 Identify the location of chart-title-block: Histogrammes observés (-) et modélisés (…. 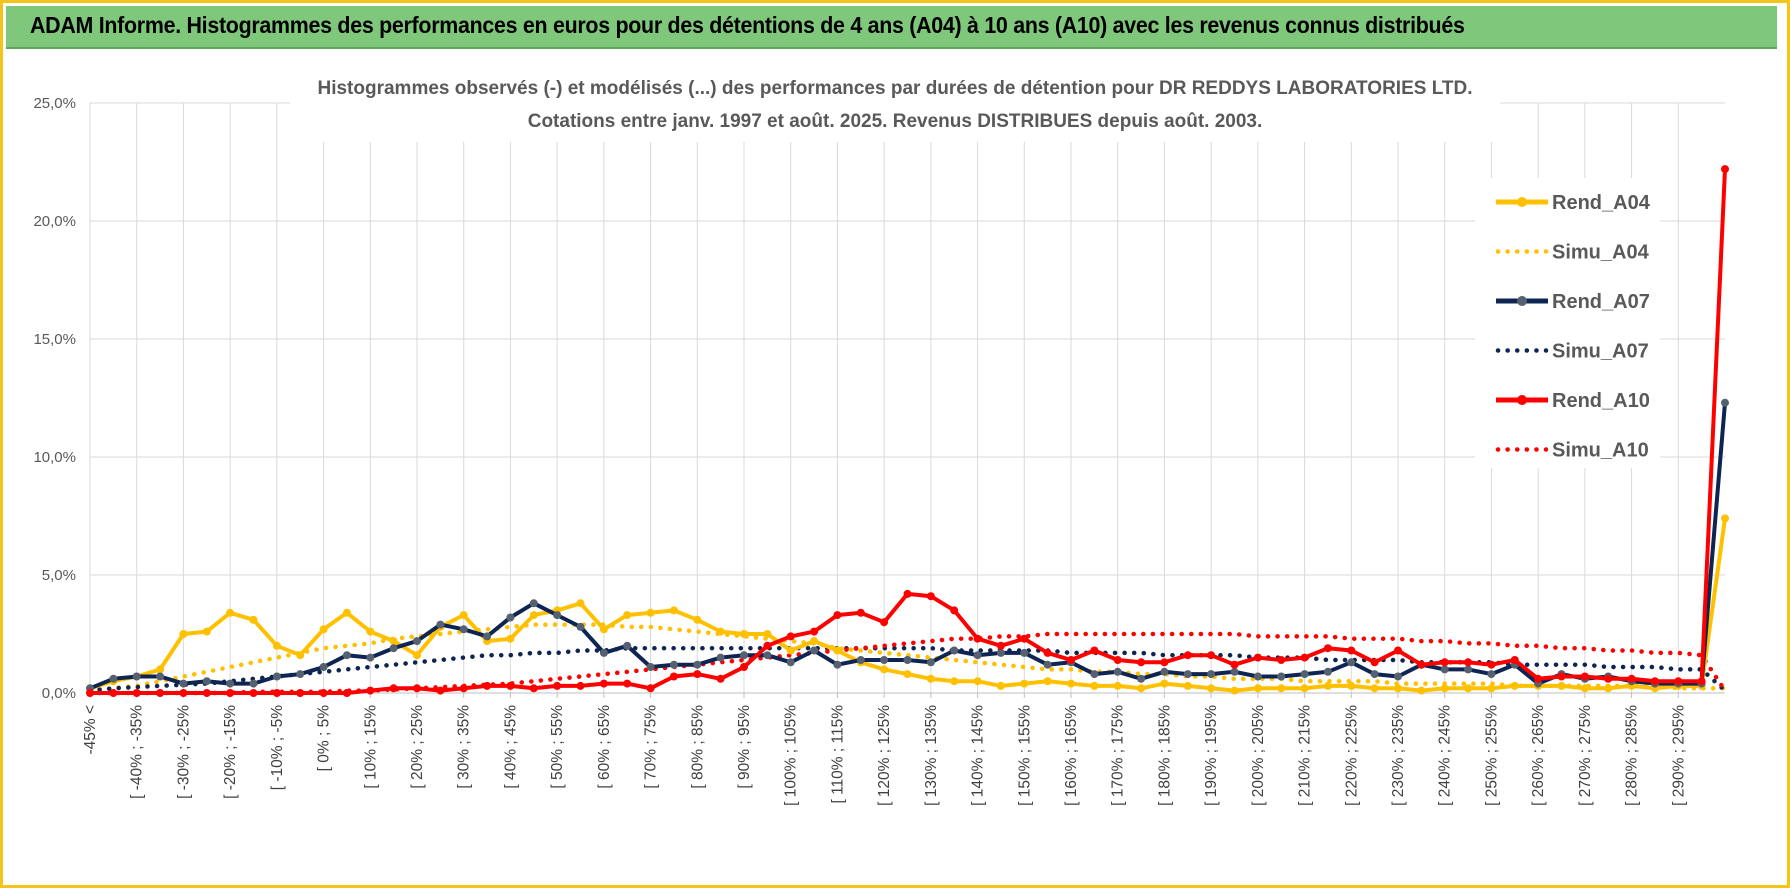
(895, 105).